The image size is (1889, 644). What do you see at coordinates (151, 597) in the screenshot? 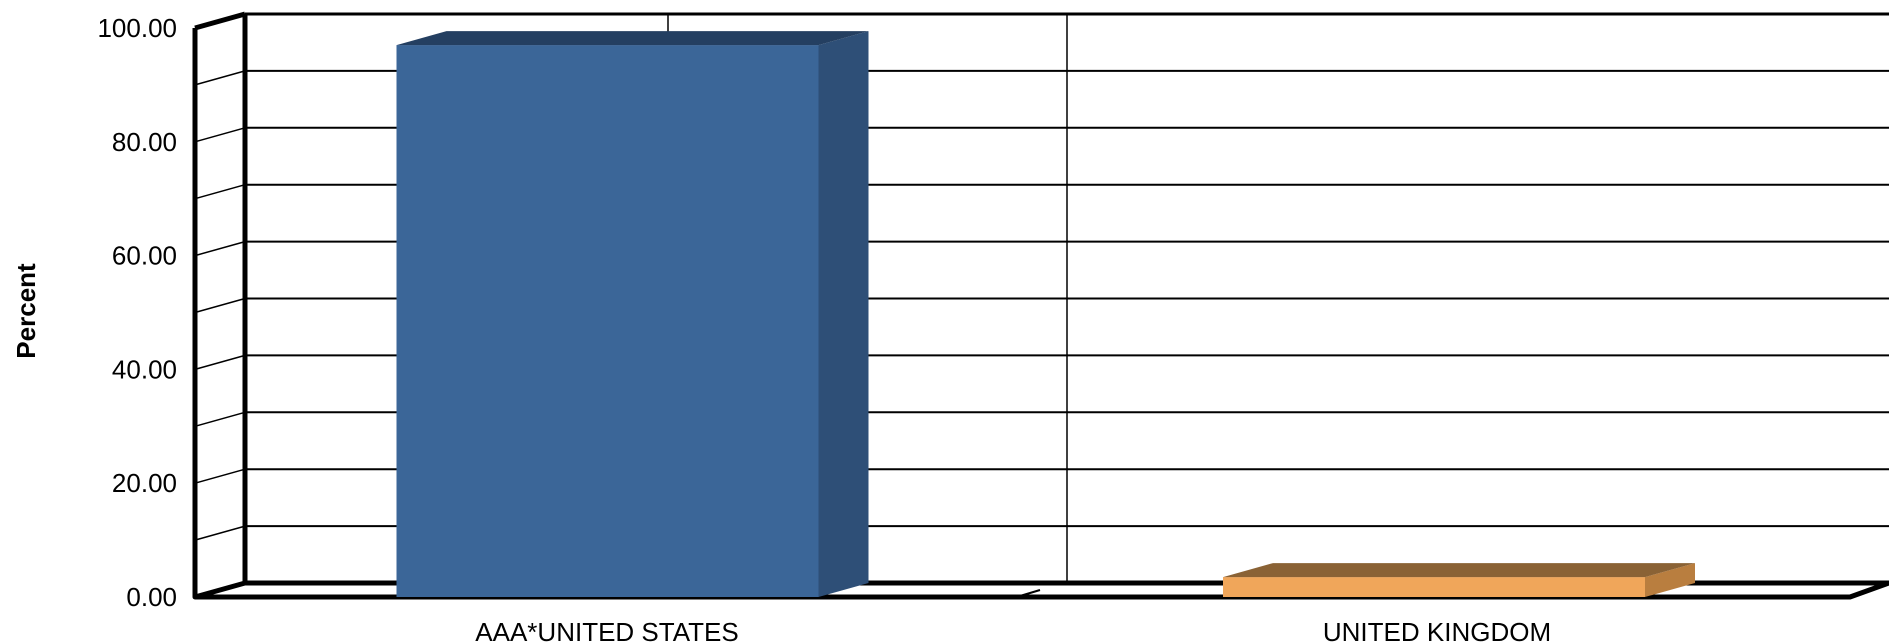
I see `y-tick-label: 0.00` at bounding box center [151, 597].